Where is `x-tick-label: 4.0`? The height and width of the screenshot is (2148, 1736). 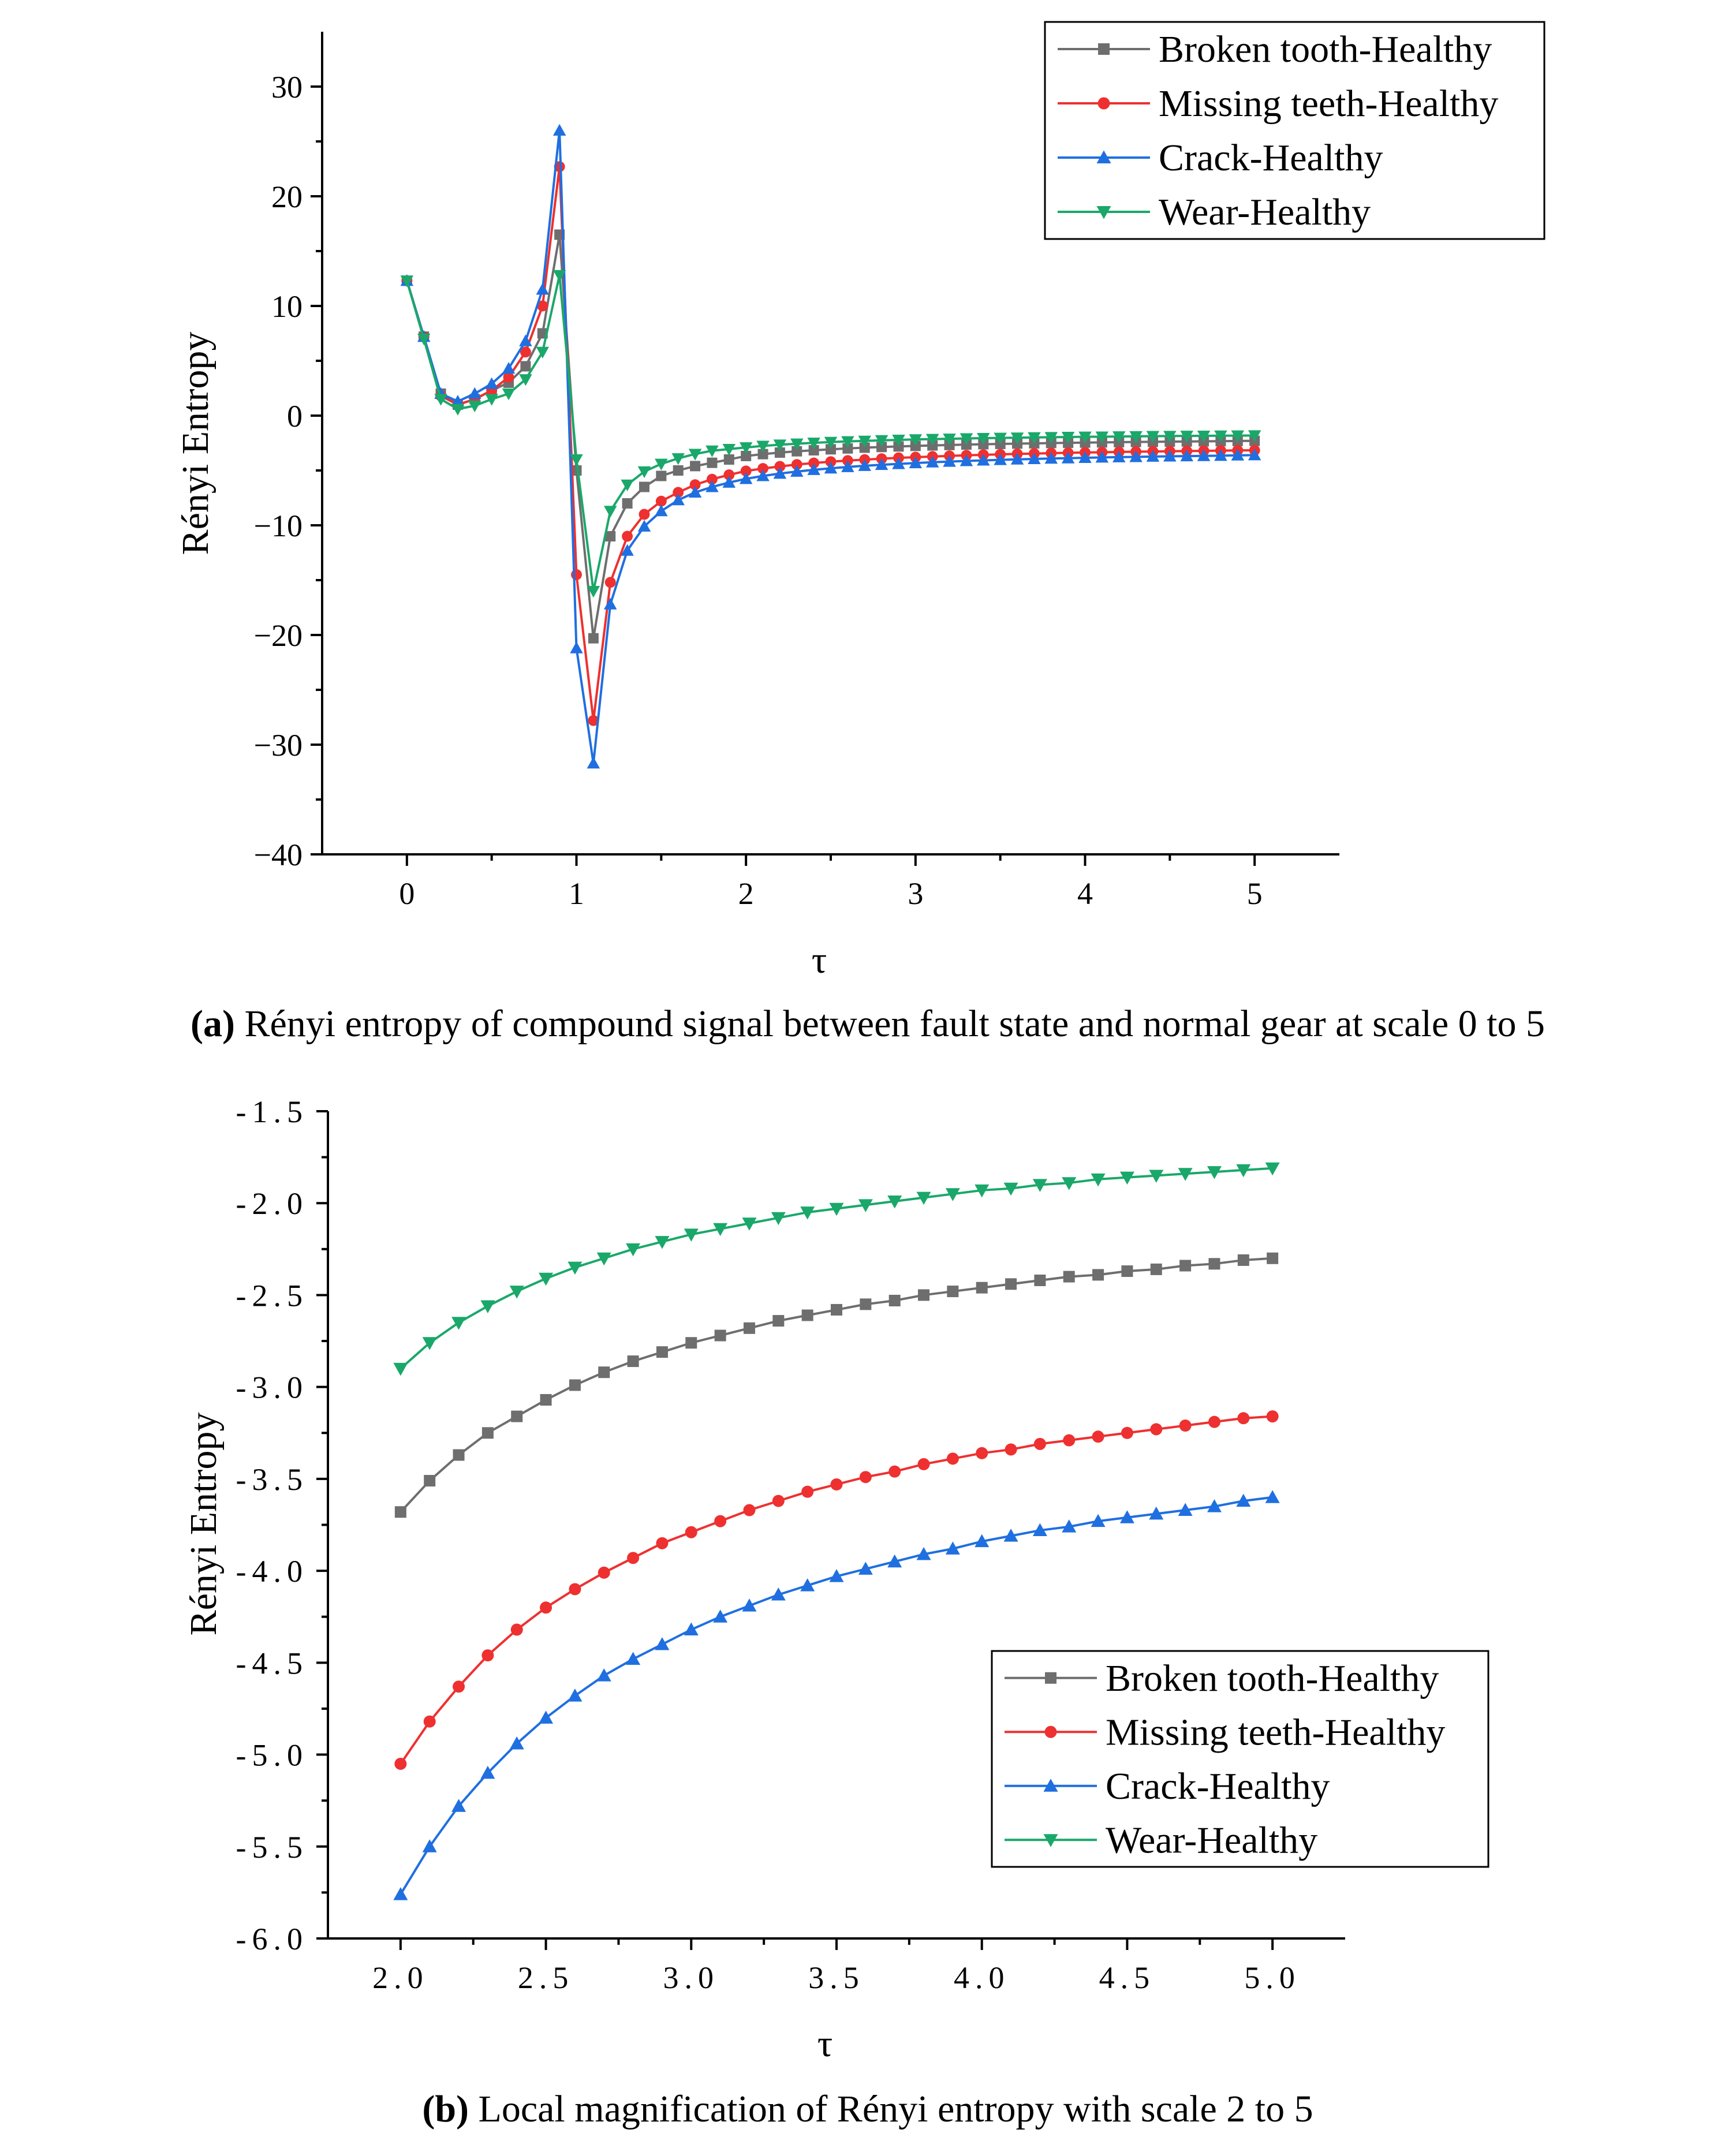 x-tick-label: 4.0 is located at coordinates (982, 1978).